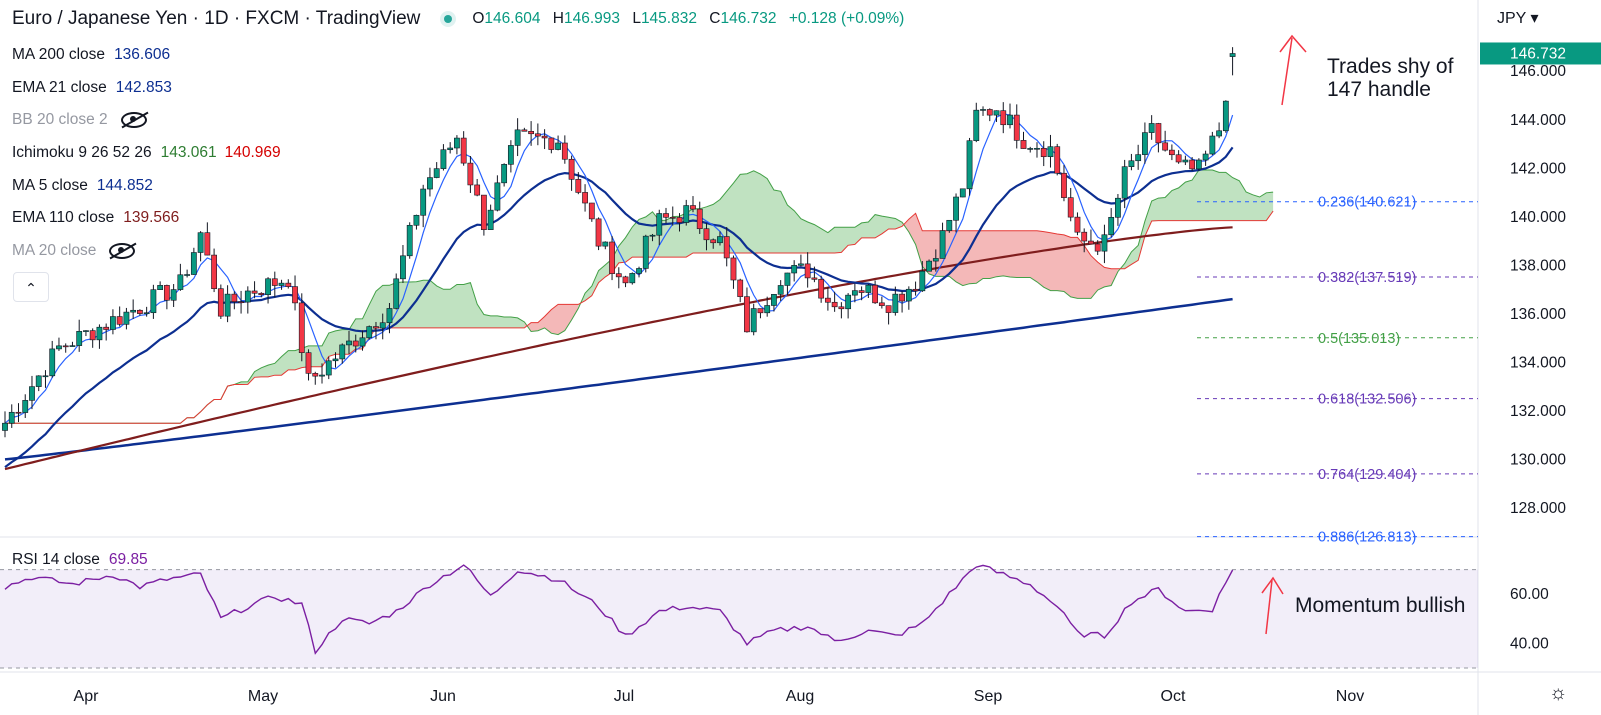 The width and height of the screenshot is (1601, 715). Describe the element at coordinates (1518, 18) in the screenshot. I see `currency-selector: JPY ▾` at that location.